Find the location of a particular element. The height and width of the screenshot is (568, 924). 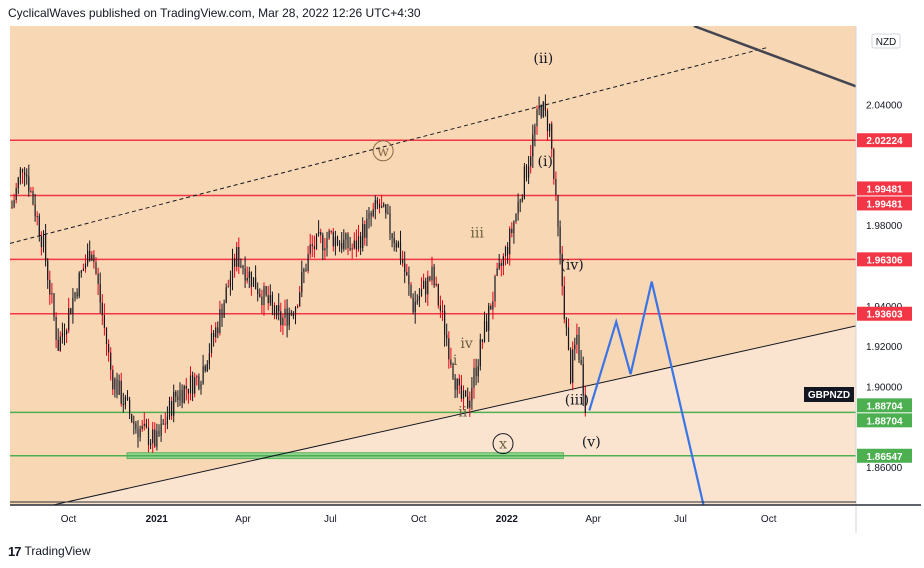

time-tick-label: Oct is located at coordinates (419, 519).